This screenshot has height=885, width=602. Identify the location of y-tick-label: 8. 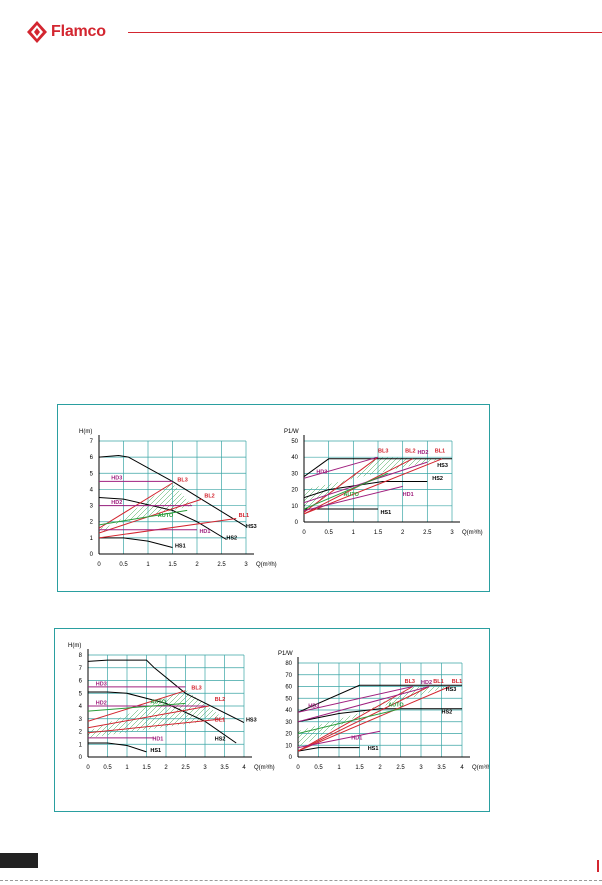
(81, 656).